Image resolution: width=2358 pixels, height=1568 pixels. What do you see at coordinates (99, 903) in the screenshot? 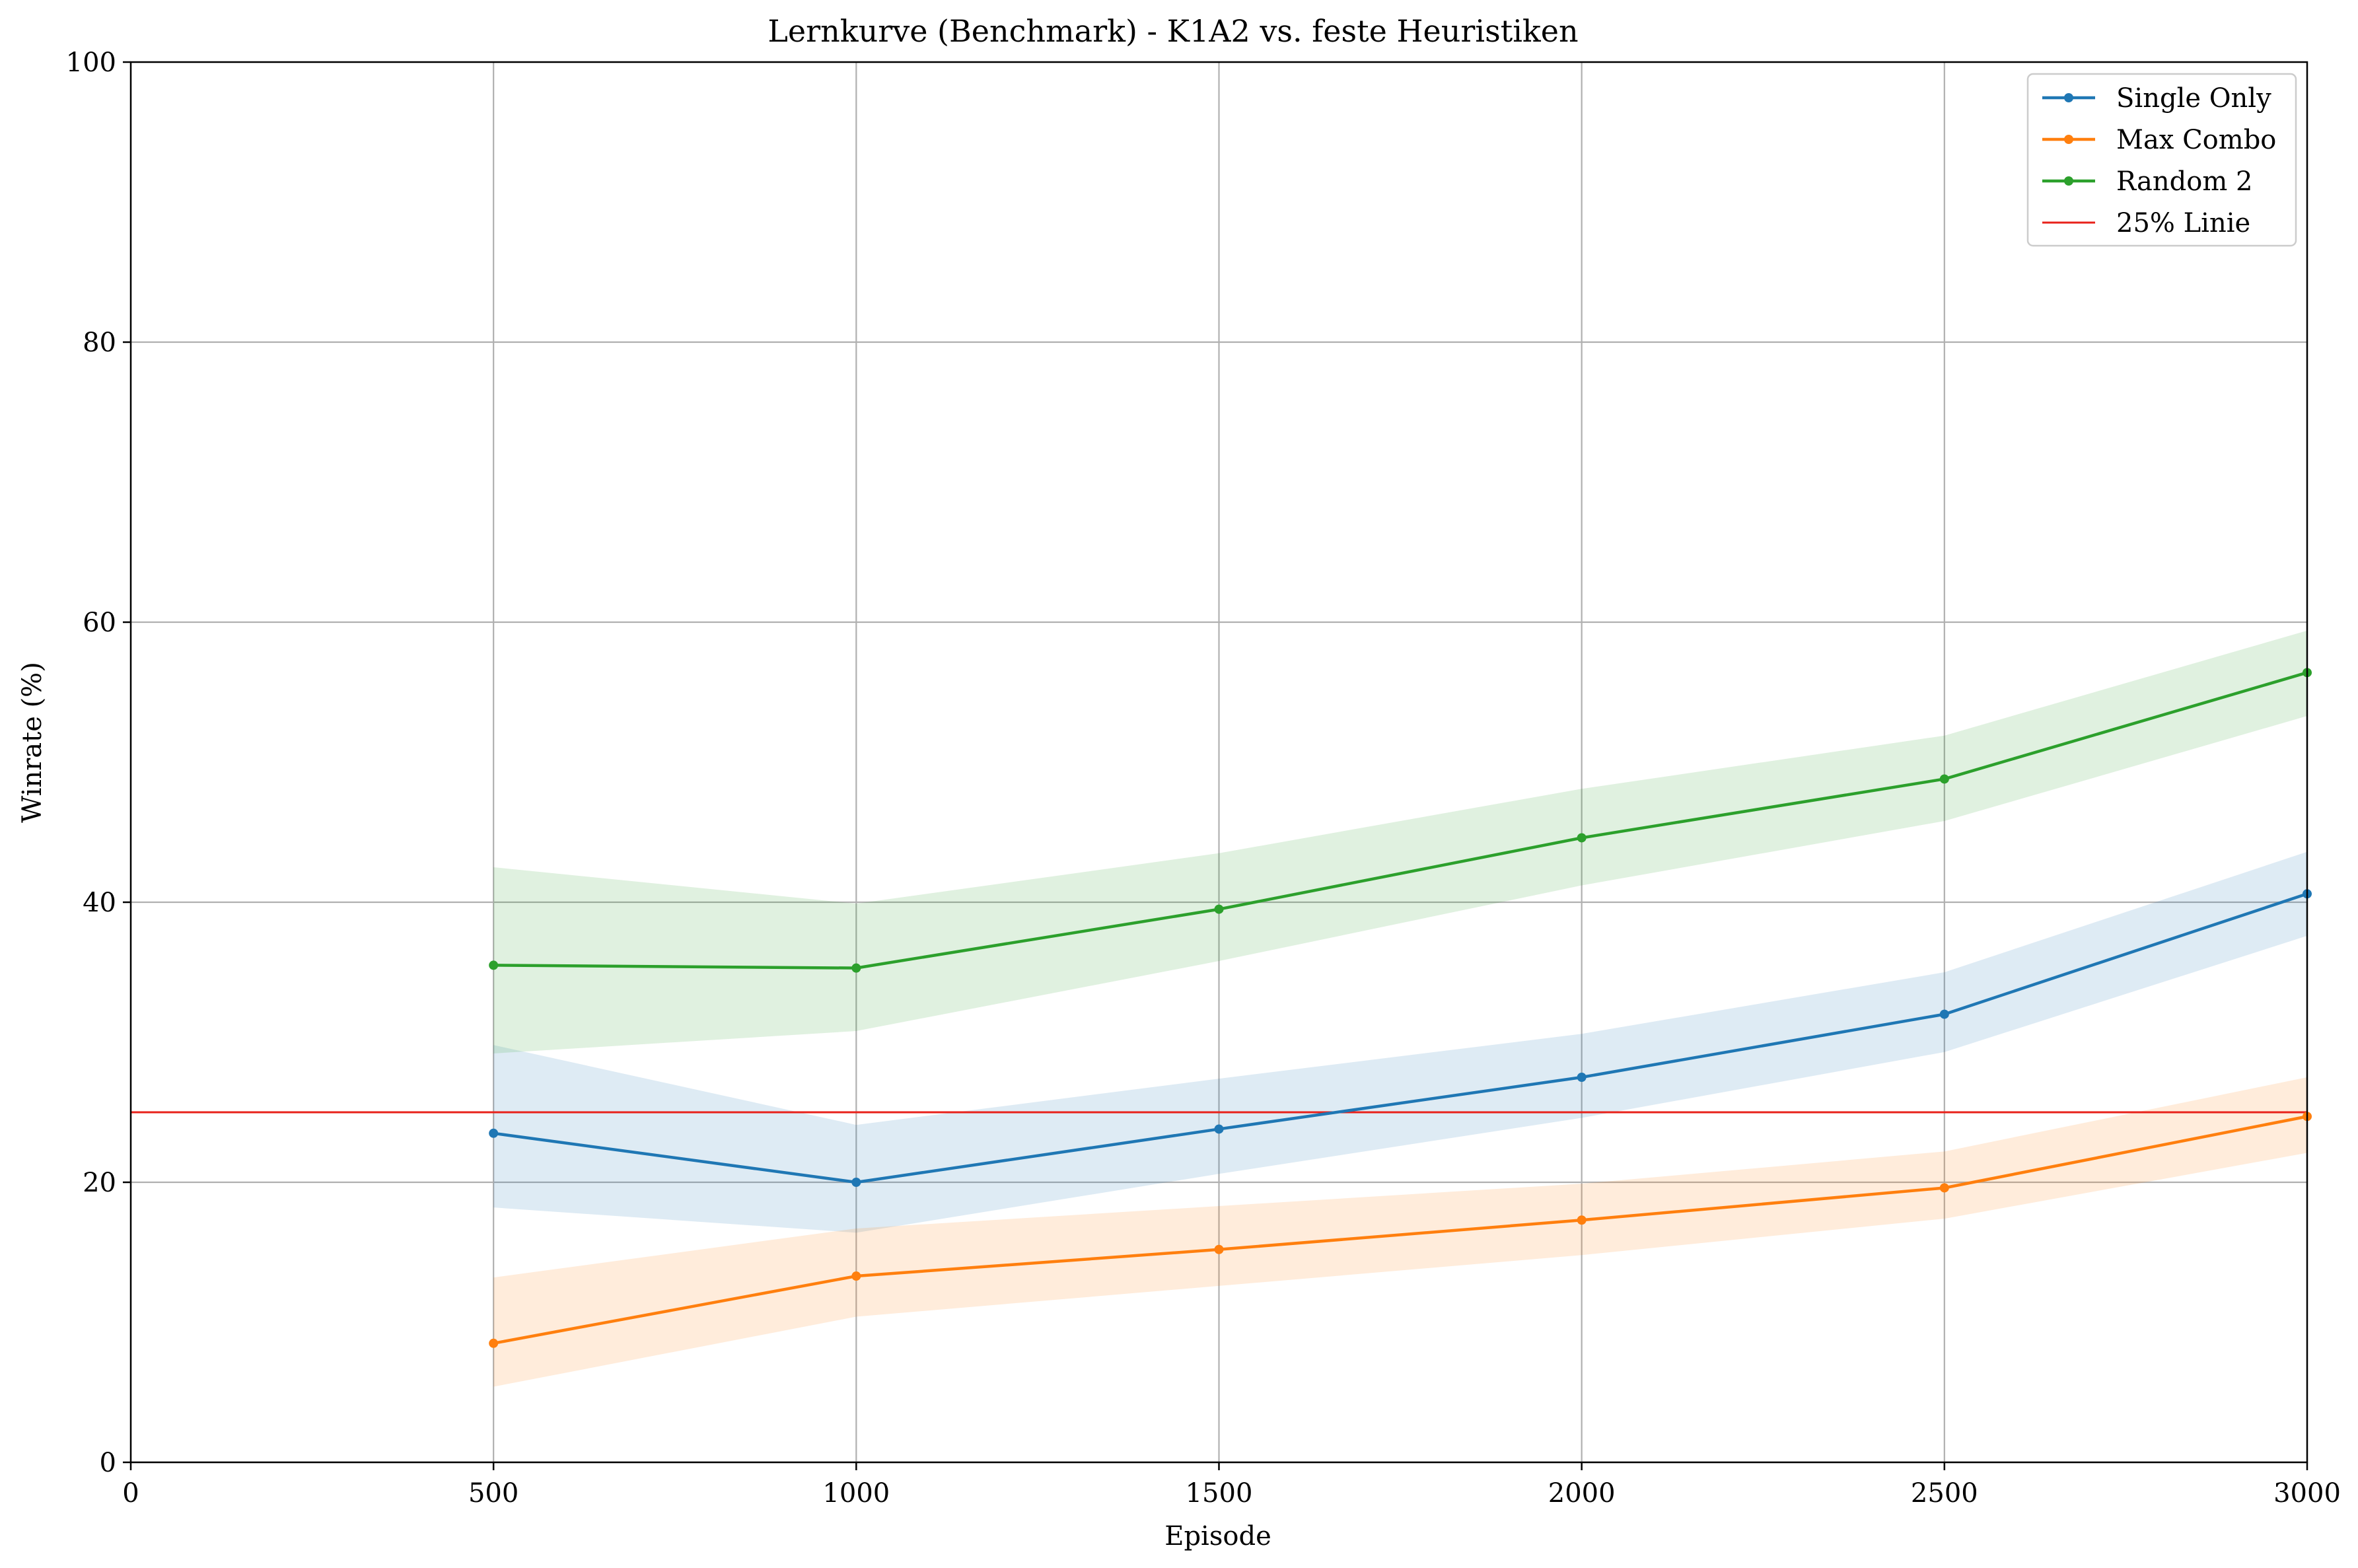
I see `y-tick-label: 40` at bounding box center [99, 903].